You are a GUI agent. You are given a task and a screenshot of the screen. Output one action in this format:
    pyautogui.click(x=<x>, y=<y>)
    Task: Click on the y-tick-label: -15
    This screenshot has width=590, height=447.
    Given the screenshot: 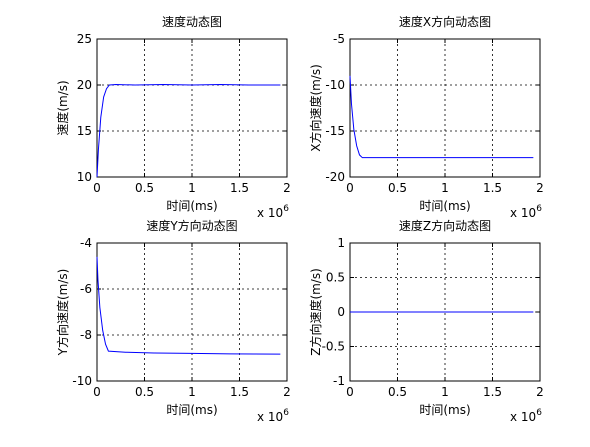 What is the action you would take?
    pyautogui.click(x=335, y=131)
    